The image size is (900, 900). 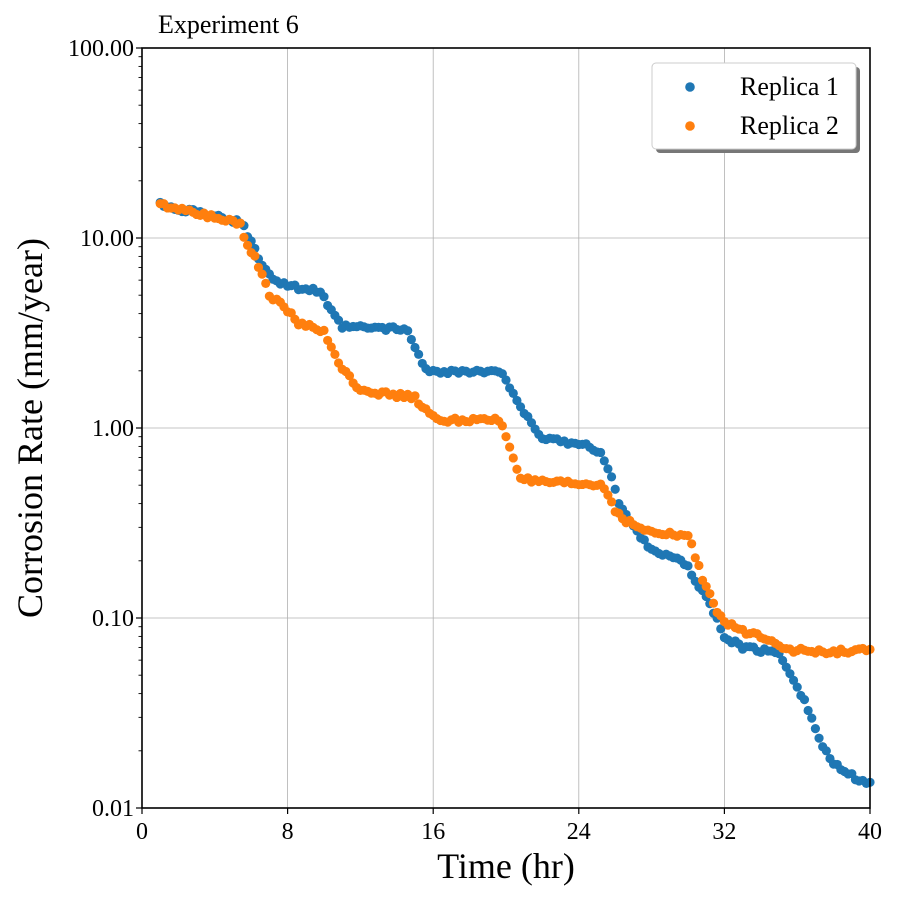 What do you see at coordinates (789, 86) in the screenshot?
I see `legend-label-replica-1: Replica 1` at bounding box center [789, 86].